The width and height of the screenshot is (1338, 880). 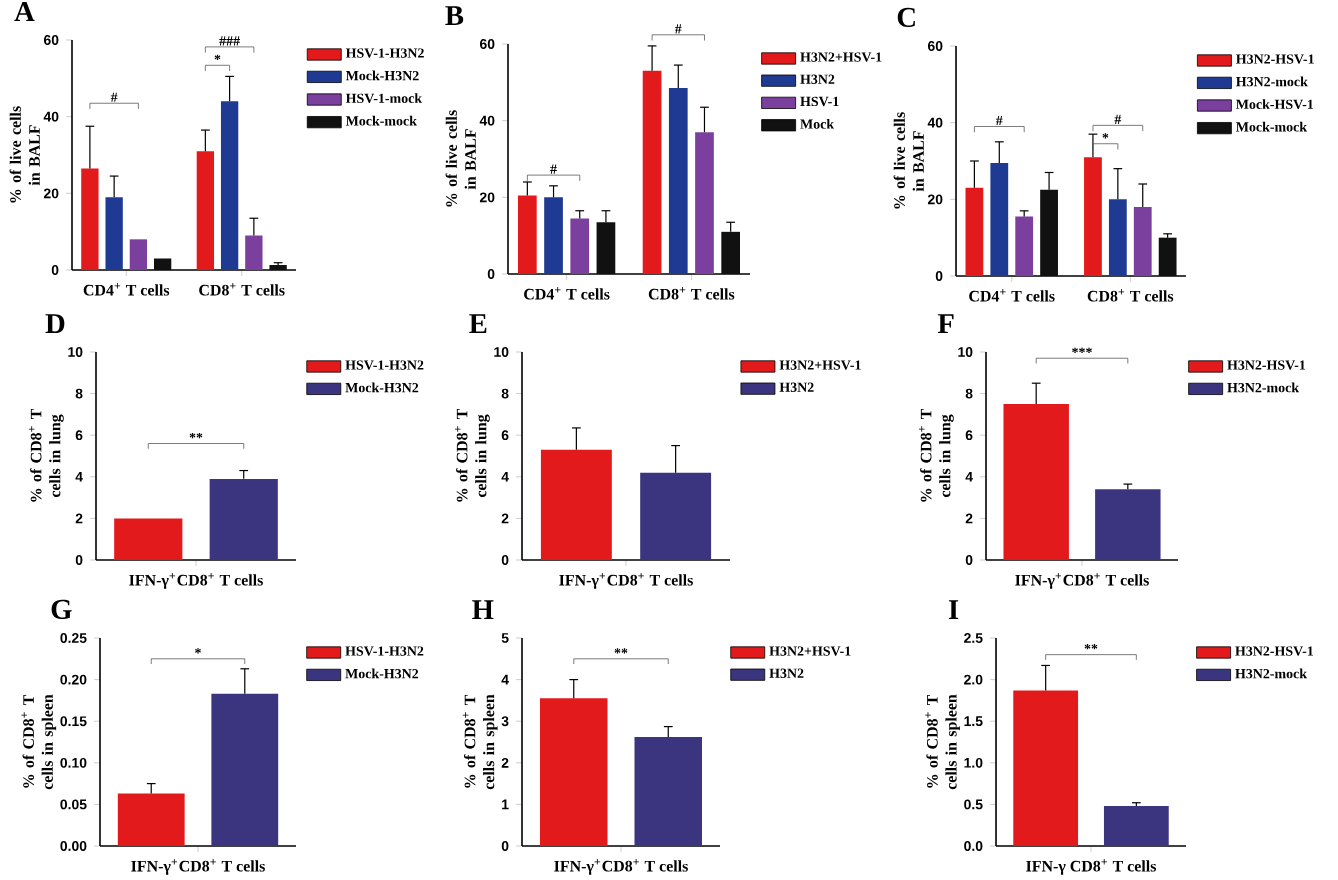 What do you see at coordinates (24, 11) in the screenshot?
I see `chart-title: A` at bounding box center [24, 11].